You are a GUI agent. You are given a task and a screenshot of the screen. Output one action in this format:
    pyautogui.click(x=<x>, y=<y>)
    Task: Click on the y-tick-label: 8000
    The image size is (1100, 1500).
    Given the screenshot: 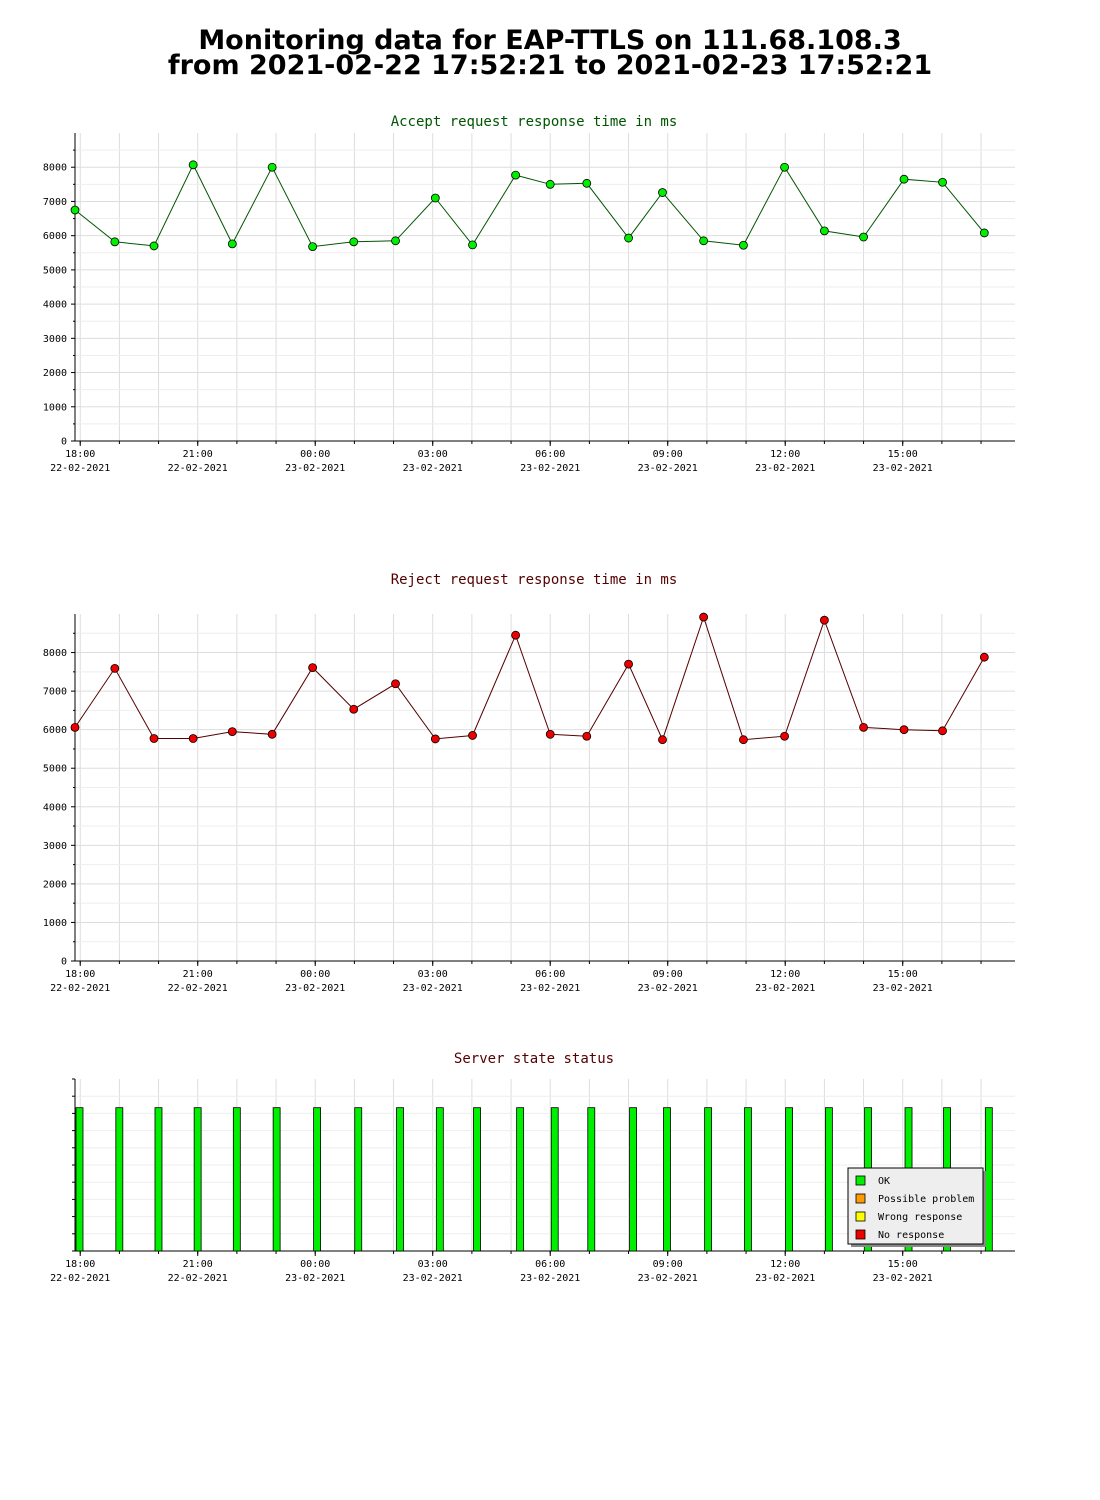 What is the action you would take?
    pyautogui.click(x=55, y=653)
    